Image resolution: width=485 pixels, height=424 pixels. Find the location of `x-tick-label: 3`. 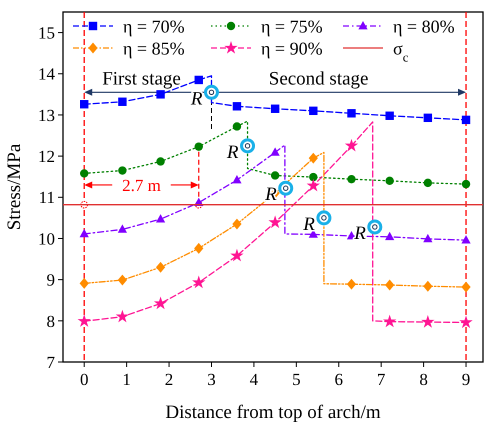

x-tick-label: 3 is located at coordinates (211, 379).